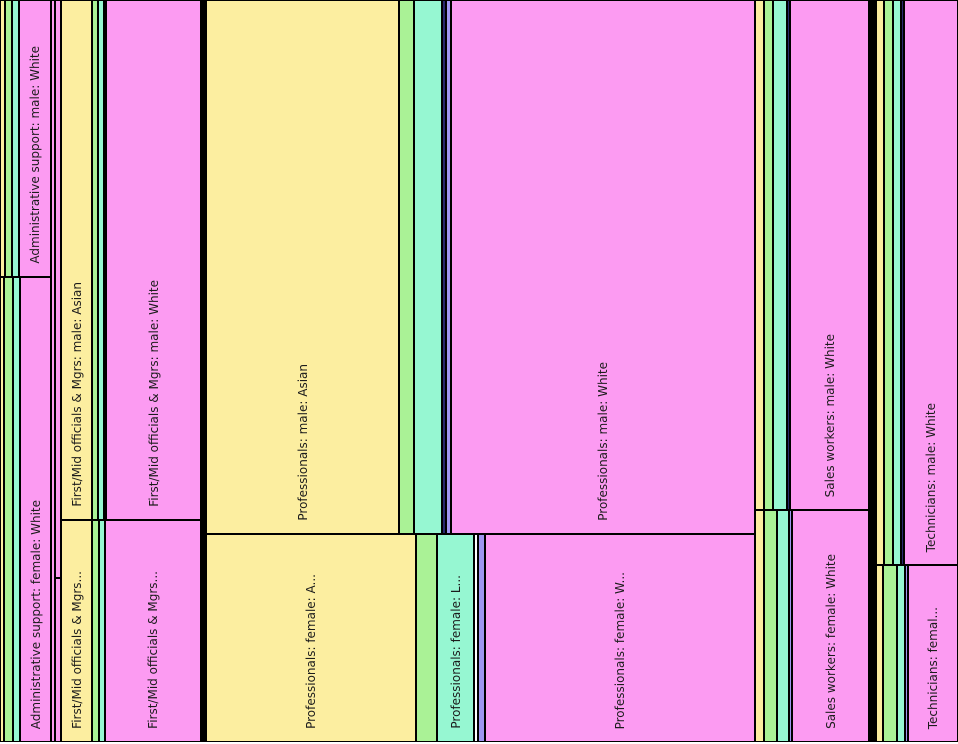  What do you see at coordinates (448, 267) in the screenshot?
I see `mosaic-cell-professionals-male-purple` at bounding box center [448, 267].